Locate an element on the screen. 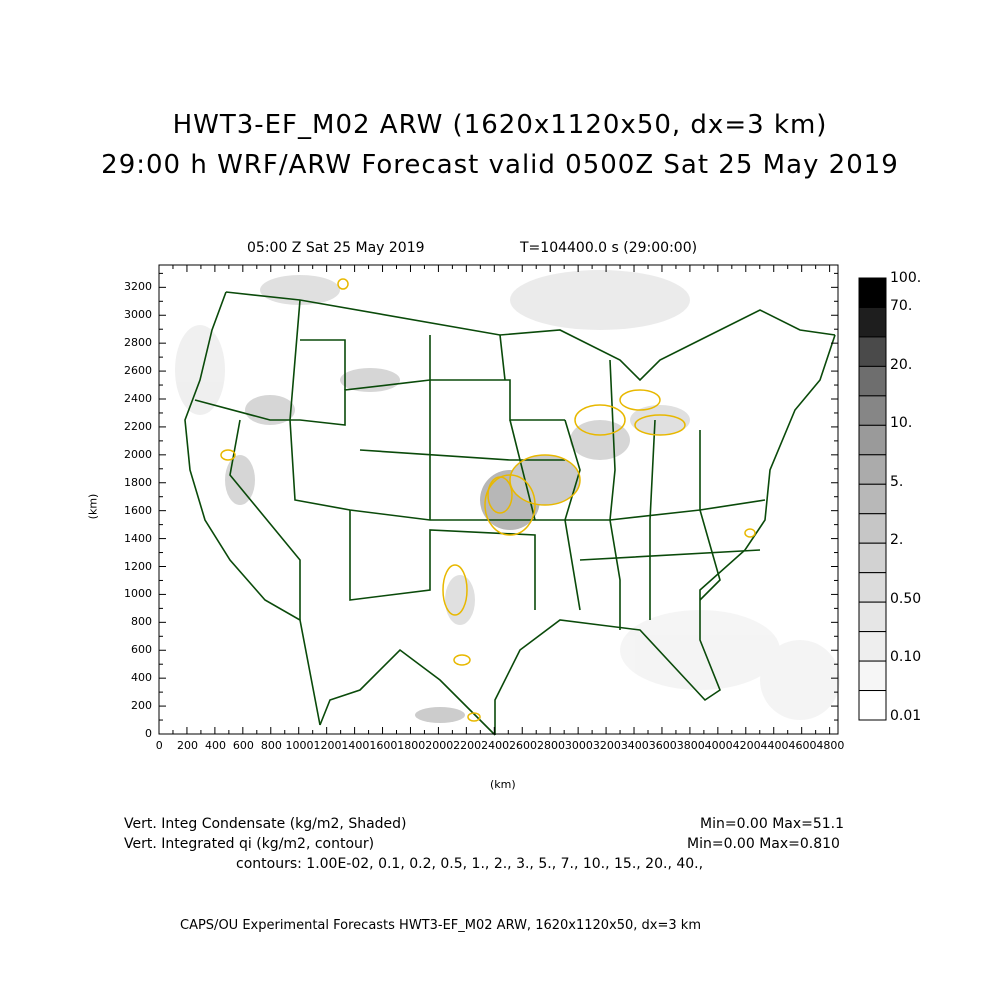  colorbar is located at coordinates (872, 499).